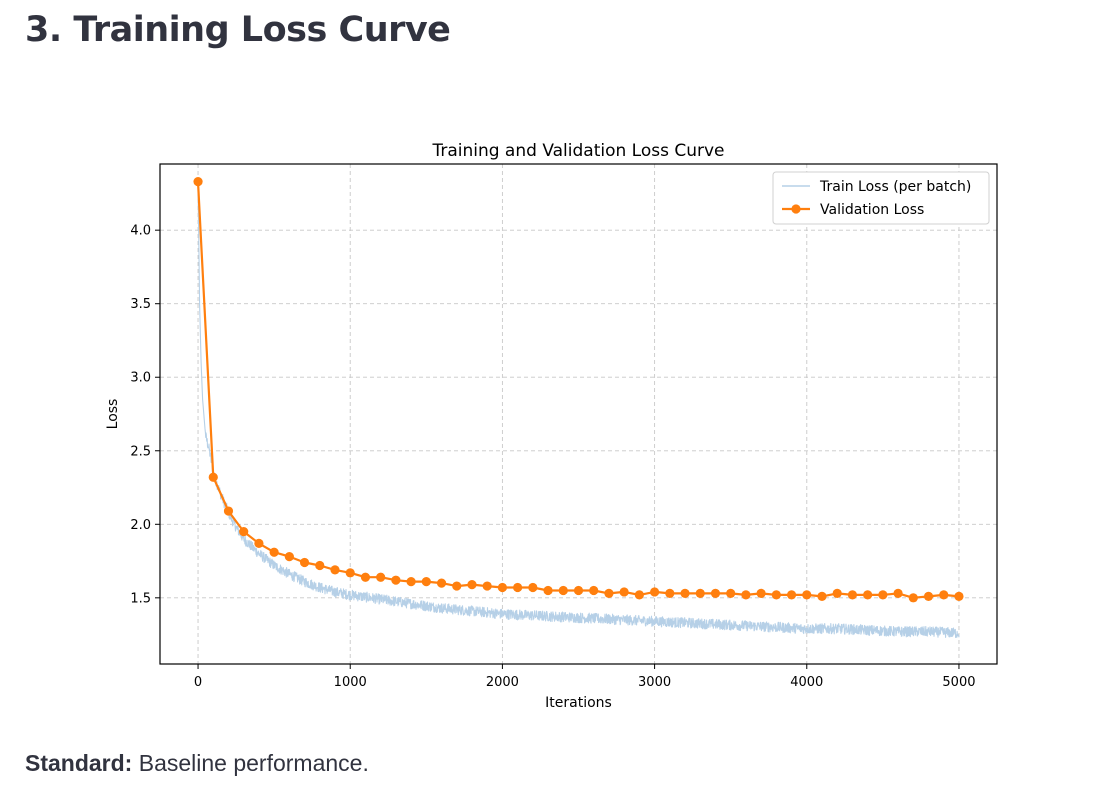 This screenshot has height=810, width=1095. Describe the element at coordinates (577, 151) in the screenshot. I see `chart-title: Training and Validation Loss Curve` at that location.